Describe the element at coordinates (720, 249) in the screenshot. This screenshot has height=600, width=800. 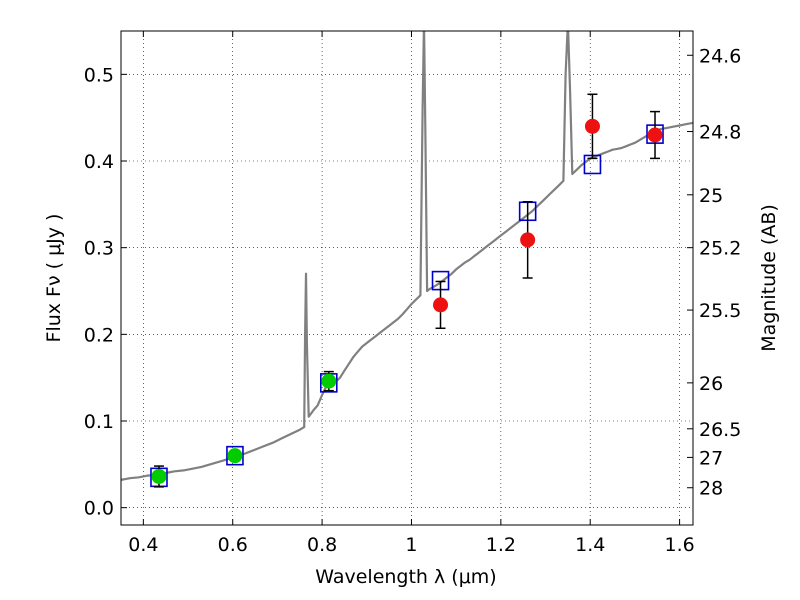
I see `magnitude-tick-label: 25.2` at that location.